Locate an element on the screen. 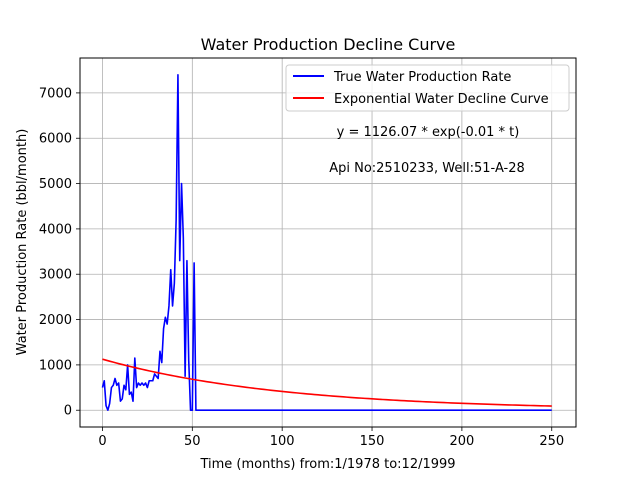  x-tick-label: 50 is located at coordinates (192, 441).